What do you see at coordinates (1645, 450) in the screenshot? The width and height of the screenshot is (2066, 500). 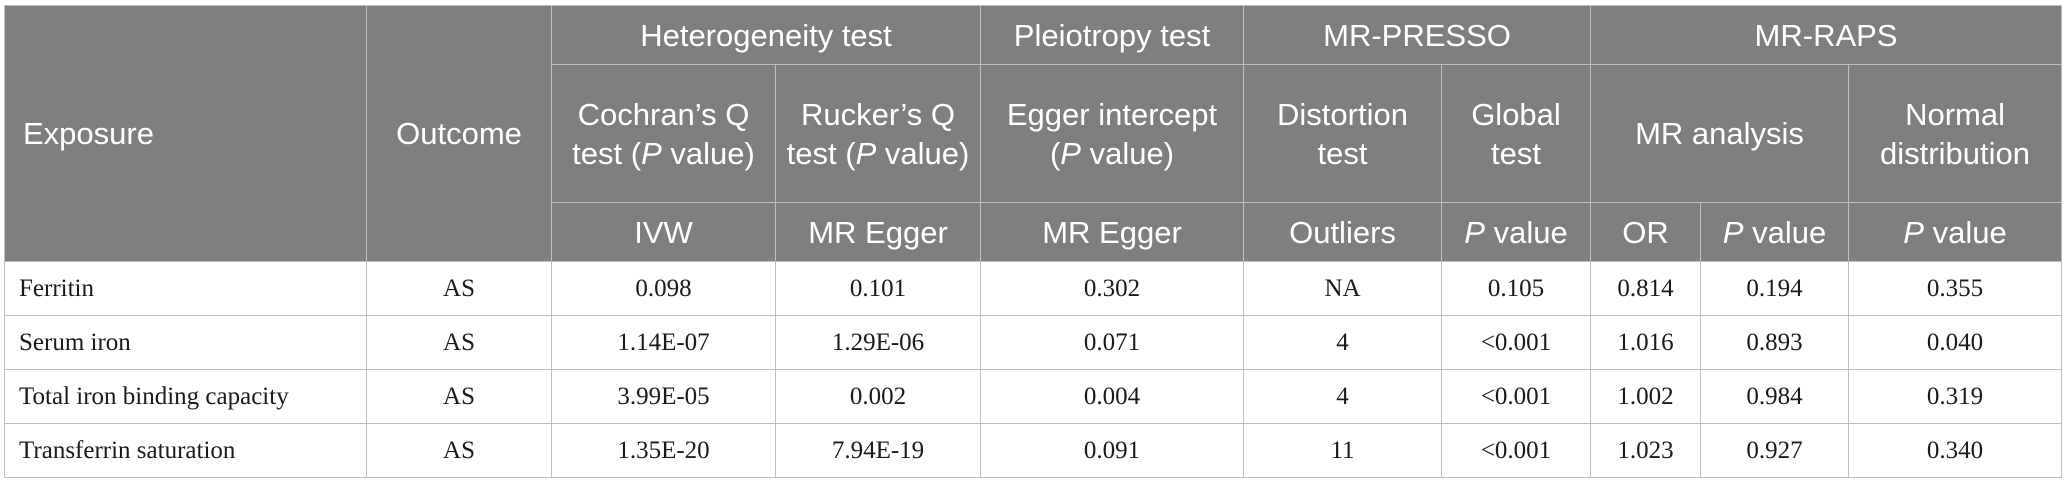 I see `cell-or: 1.023` at bounding box center [1645, 450].